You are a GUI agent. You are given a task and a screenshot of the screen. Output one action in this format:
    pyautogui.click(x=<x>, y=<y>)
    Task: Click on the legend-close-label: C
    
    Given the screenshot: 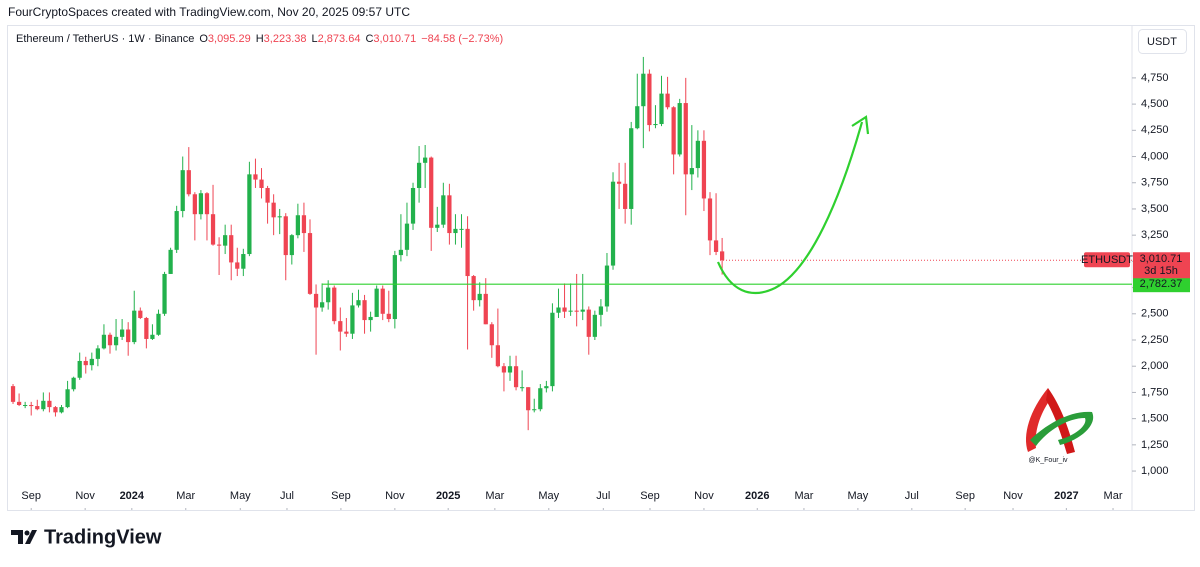 What is the action you would take?
    pyautogui.click(x=369, y=39)
    